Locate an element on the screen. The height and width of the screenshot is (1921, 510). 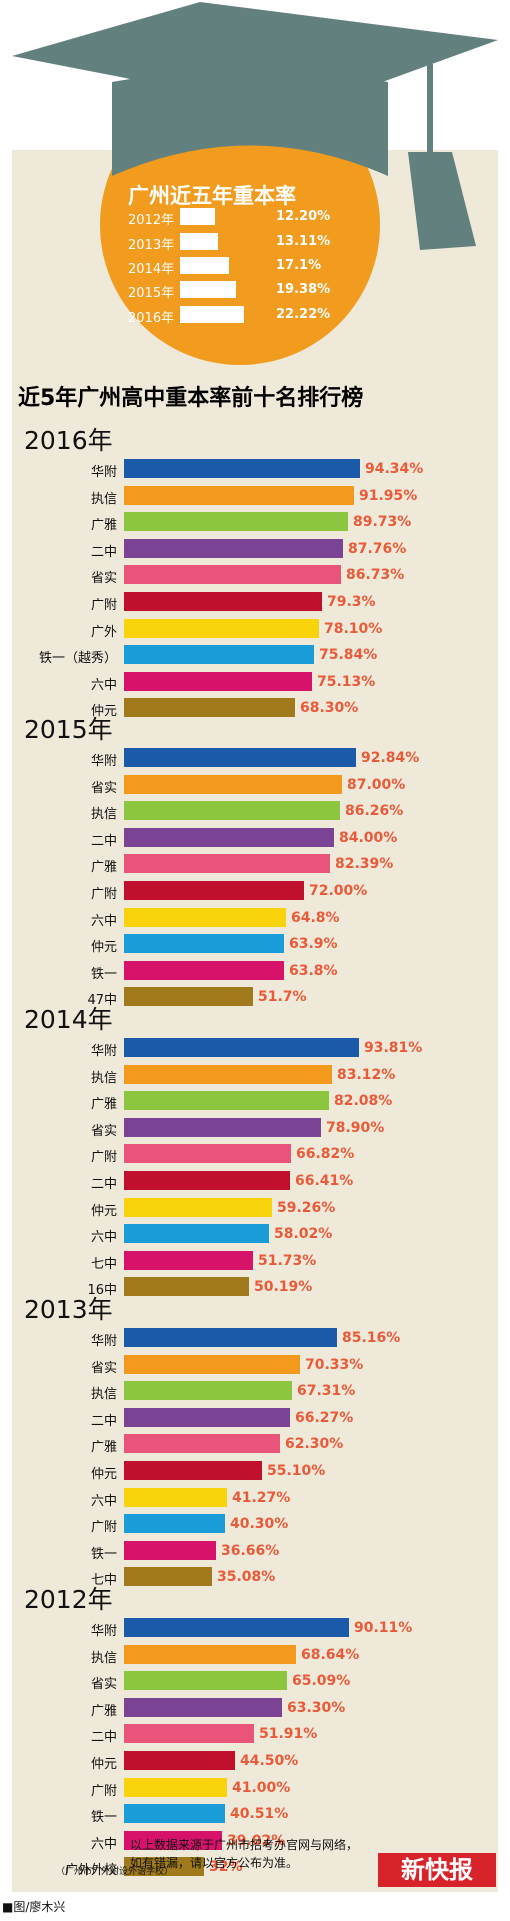
newspaper-logo: 新快报 is located at coordinates (437, 1870).